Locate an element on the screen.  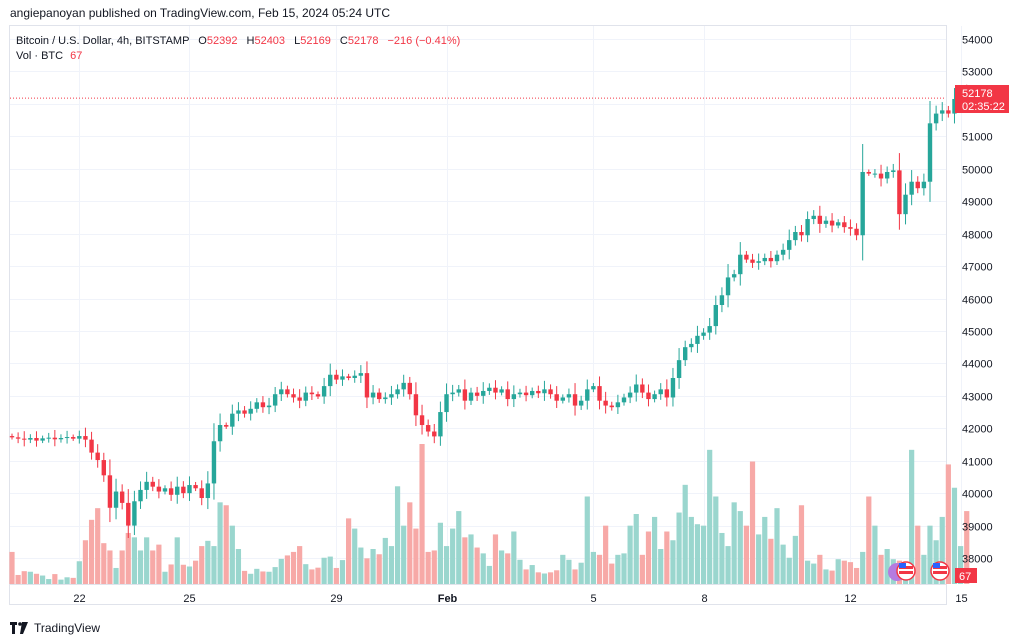
us-flag-icon is located at coordinates (940, 571).